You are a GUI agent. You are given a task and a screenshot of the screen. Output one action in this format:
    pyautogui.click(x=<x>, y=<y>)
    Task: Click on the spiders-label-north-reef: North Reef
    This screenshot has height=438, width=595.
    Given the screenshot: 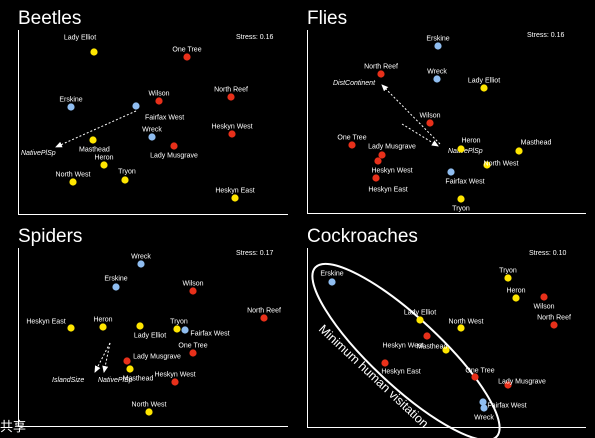 What is the action you would take?
    pyautogui.click(x=264, y=311)
    